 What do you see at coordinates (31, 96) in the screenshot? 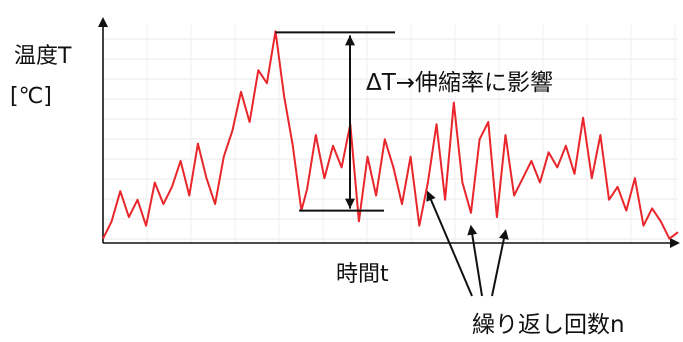
I see `y-axis-unit: [℃]` at bounding box center [31, 96].